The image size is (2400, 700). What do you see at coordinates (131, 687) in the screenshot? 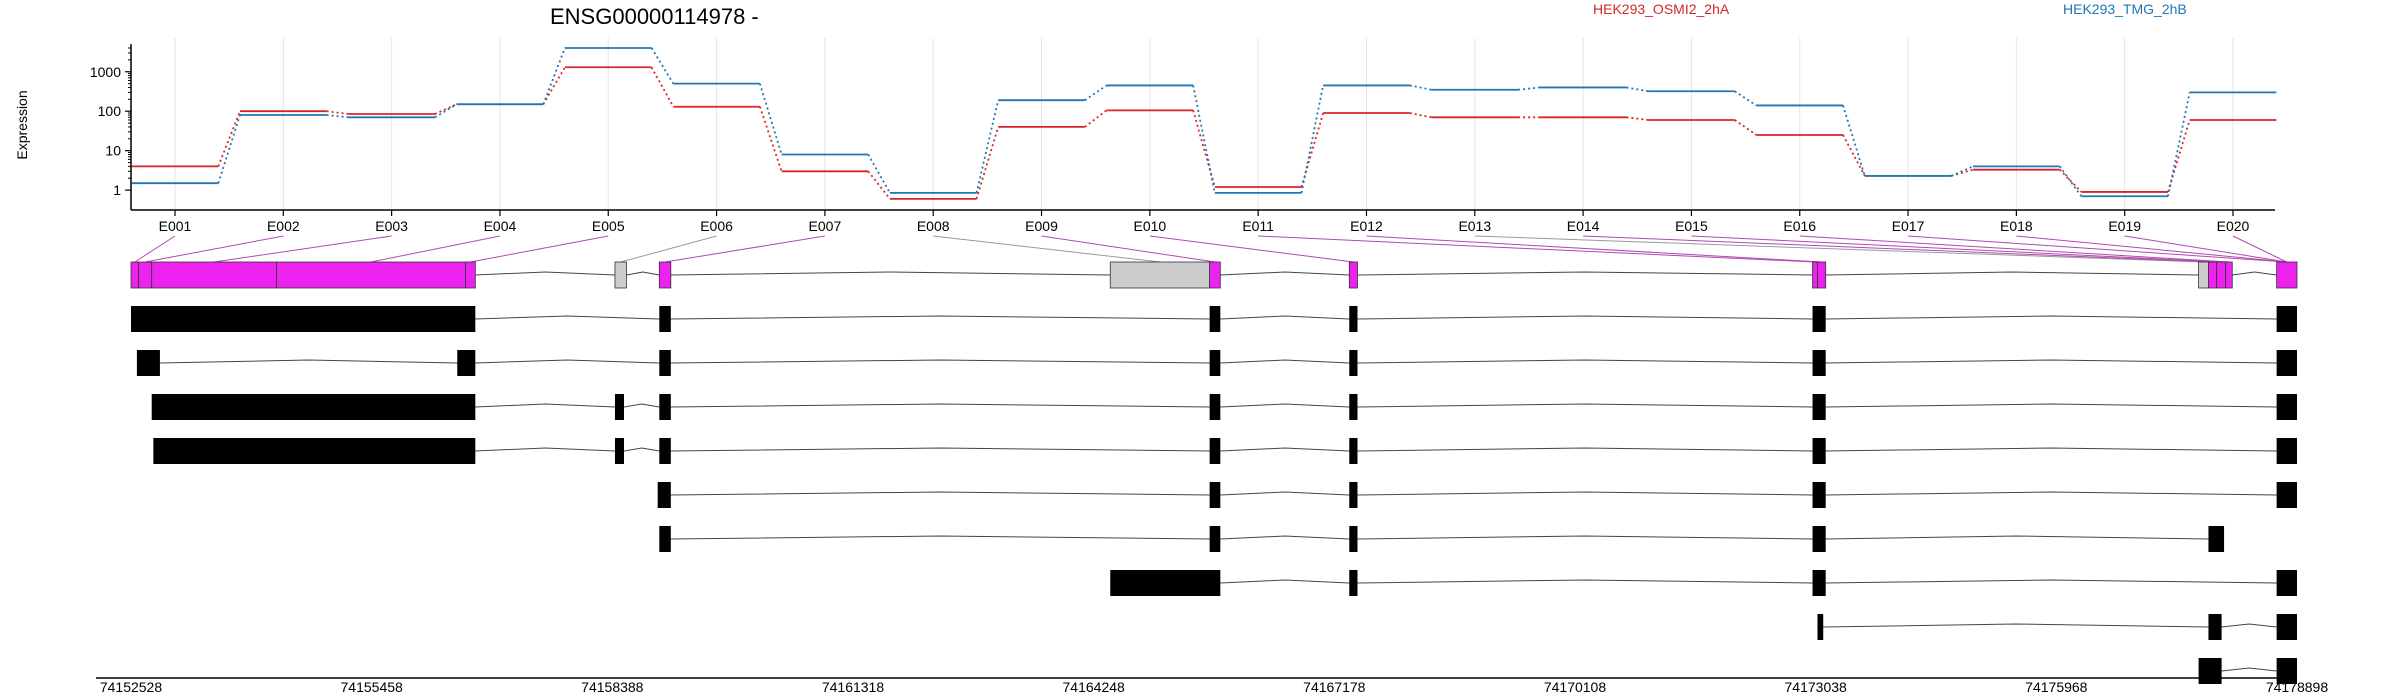
I see `genomic-tick-label: 74152528` at bounding box center [131, 687].